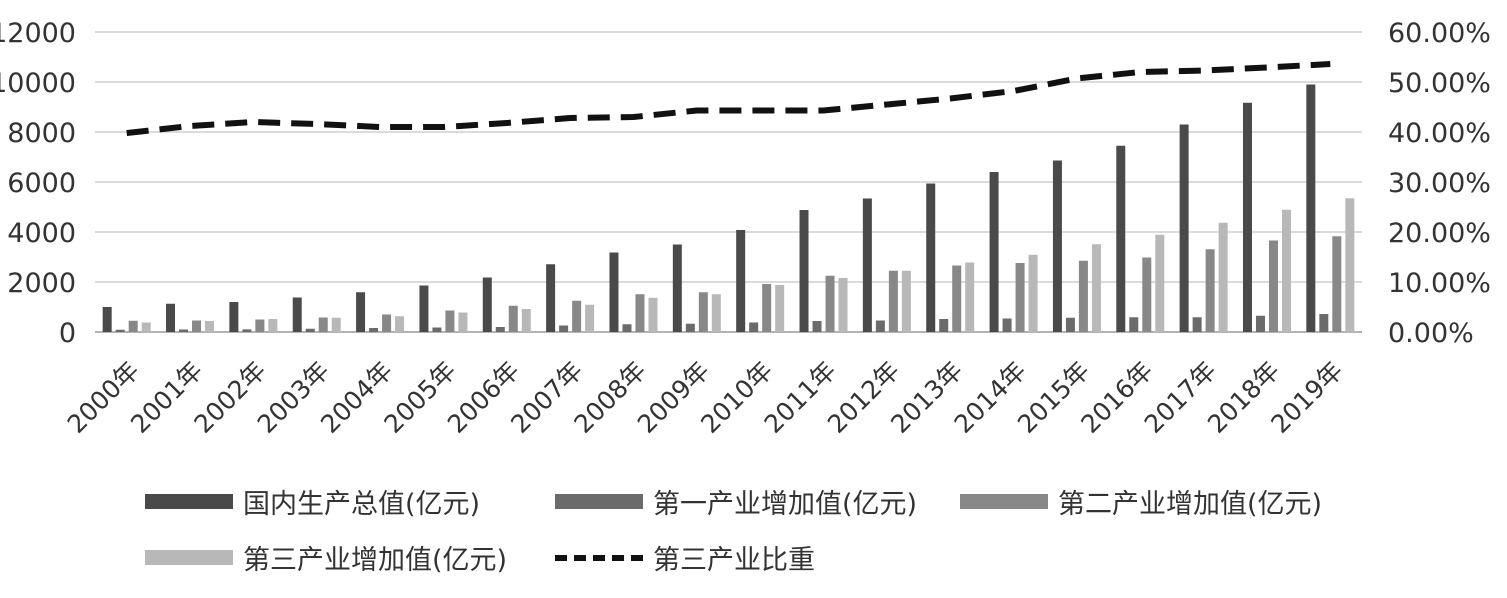 Image resolution: width=1507 pixels, height=598 pixels. I want to click on legend-item: 第二产业增加值(亿元), so click(1141, 501).